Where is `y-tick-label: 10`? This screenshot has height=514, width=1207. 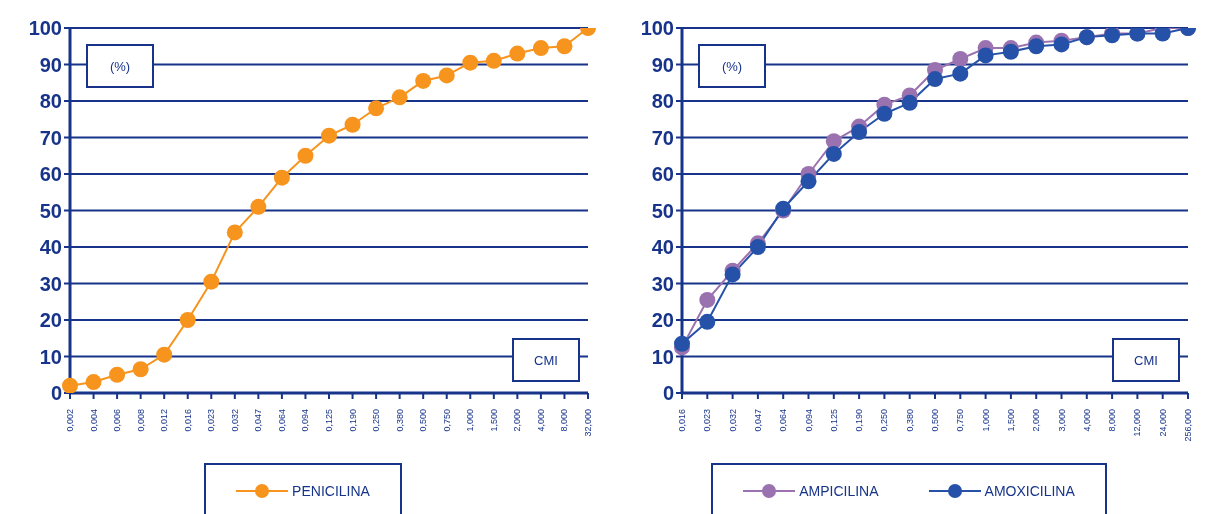 y-tick-label: 10 is located at coordinates (50, 356).